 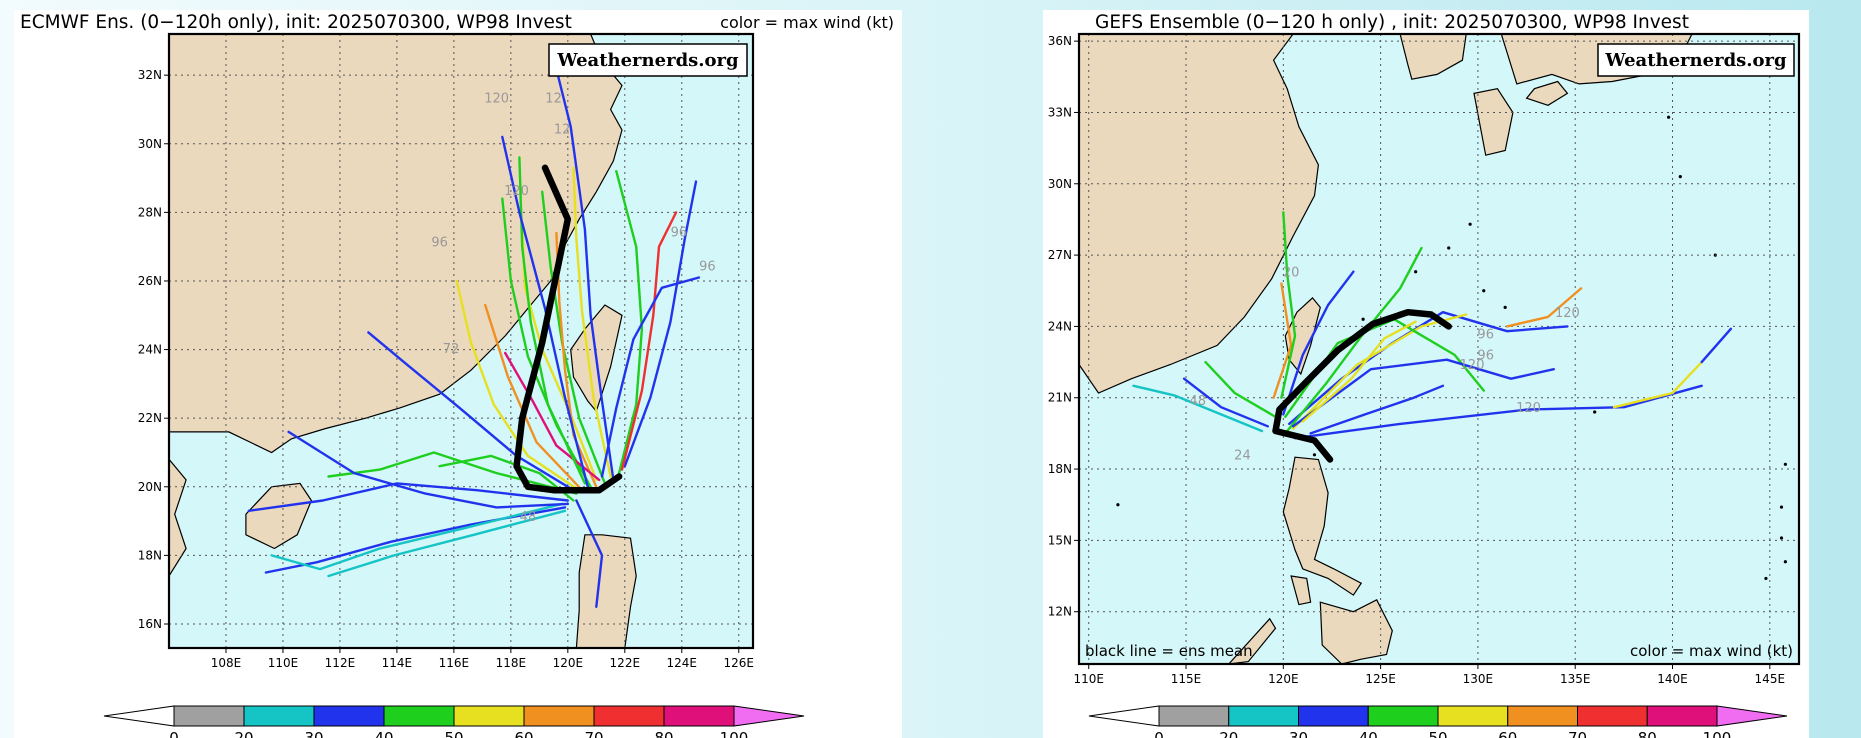 What do you see at coordinates (150, 281) in the screenshot?
I see `y-tick-label: 26N` at bounding box center [150, 281].